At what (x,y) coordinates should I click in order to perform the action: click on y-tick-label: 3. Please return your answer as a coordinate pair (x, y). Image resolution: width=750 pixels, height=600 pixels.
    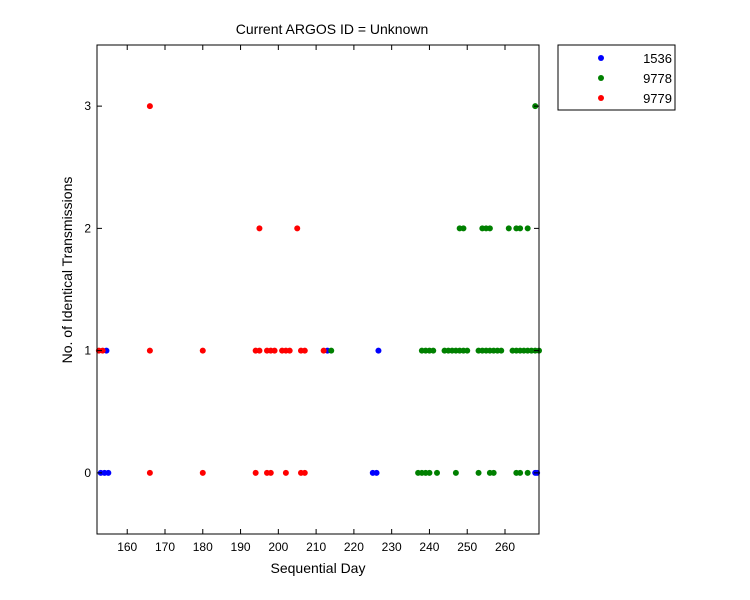
    Looking at the image, I should click on (87, 106).